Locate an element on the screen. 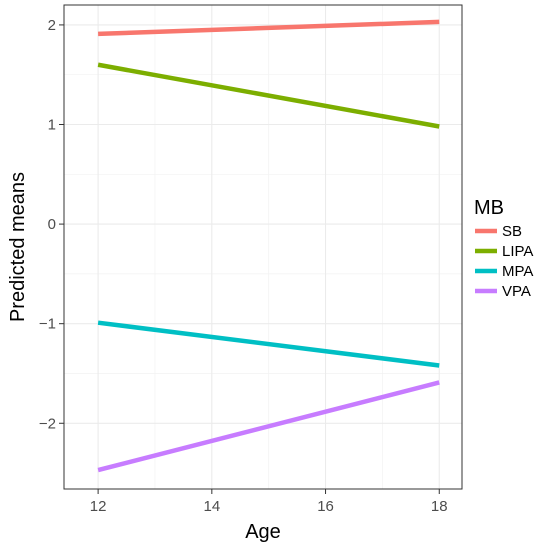 The width and height of the screenshot is (542, 550). legend-title: MB is located at coordinates (489, 208).